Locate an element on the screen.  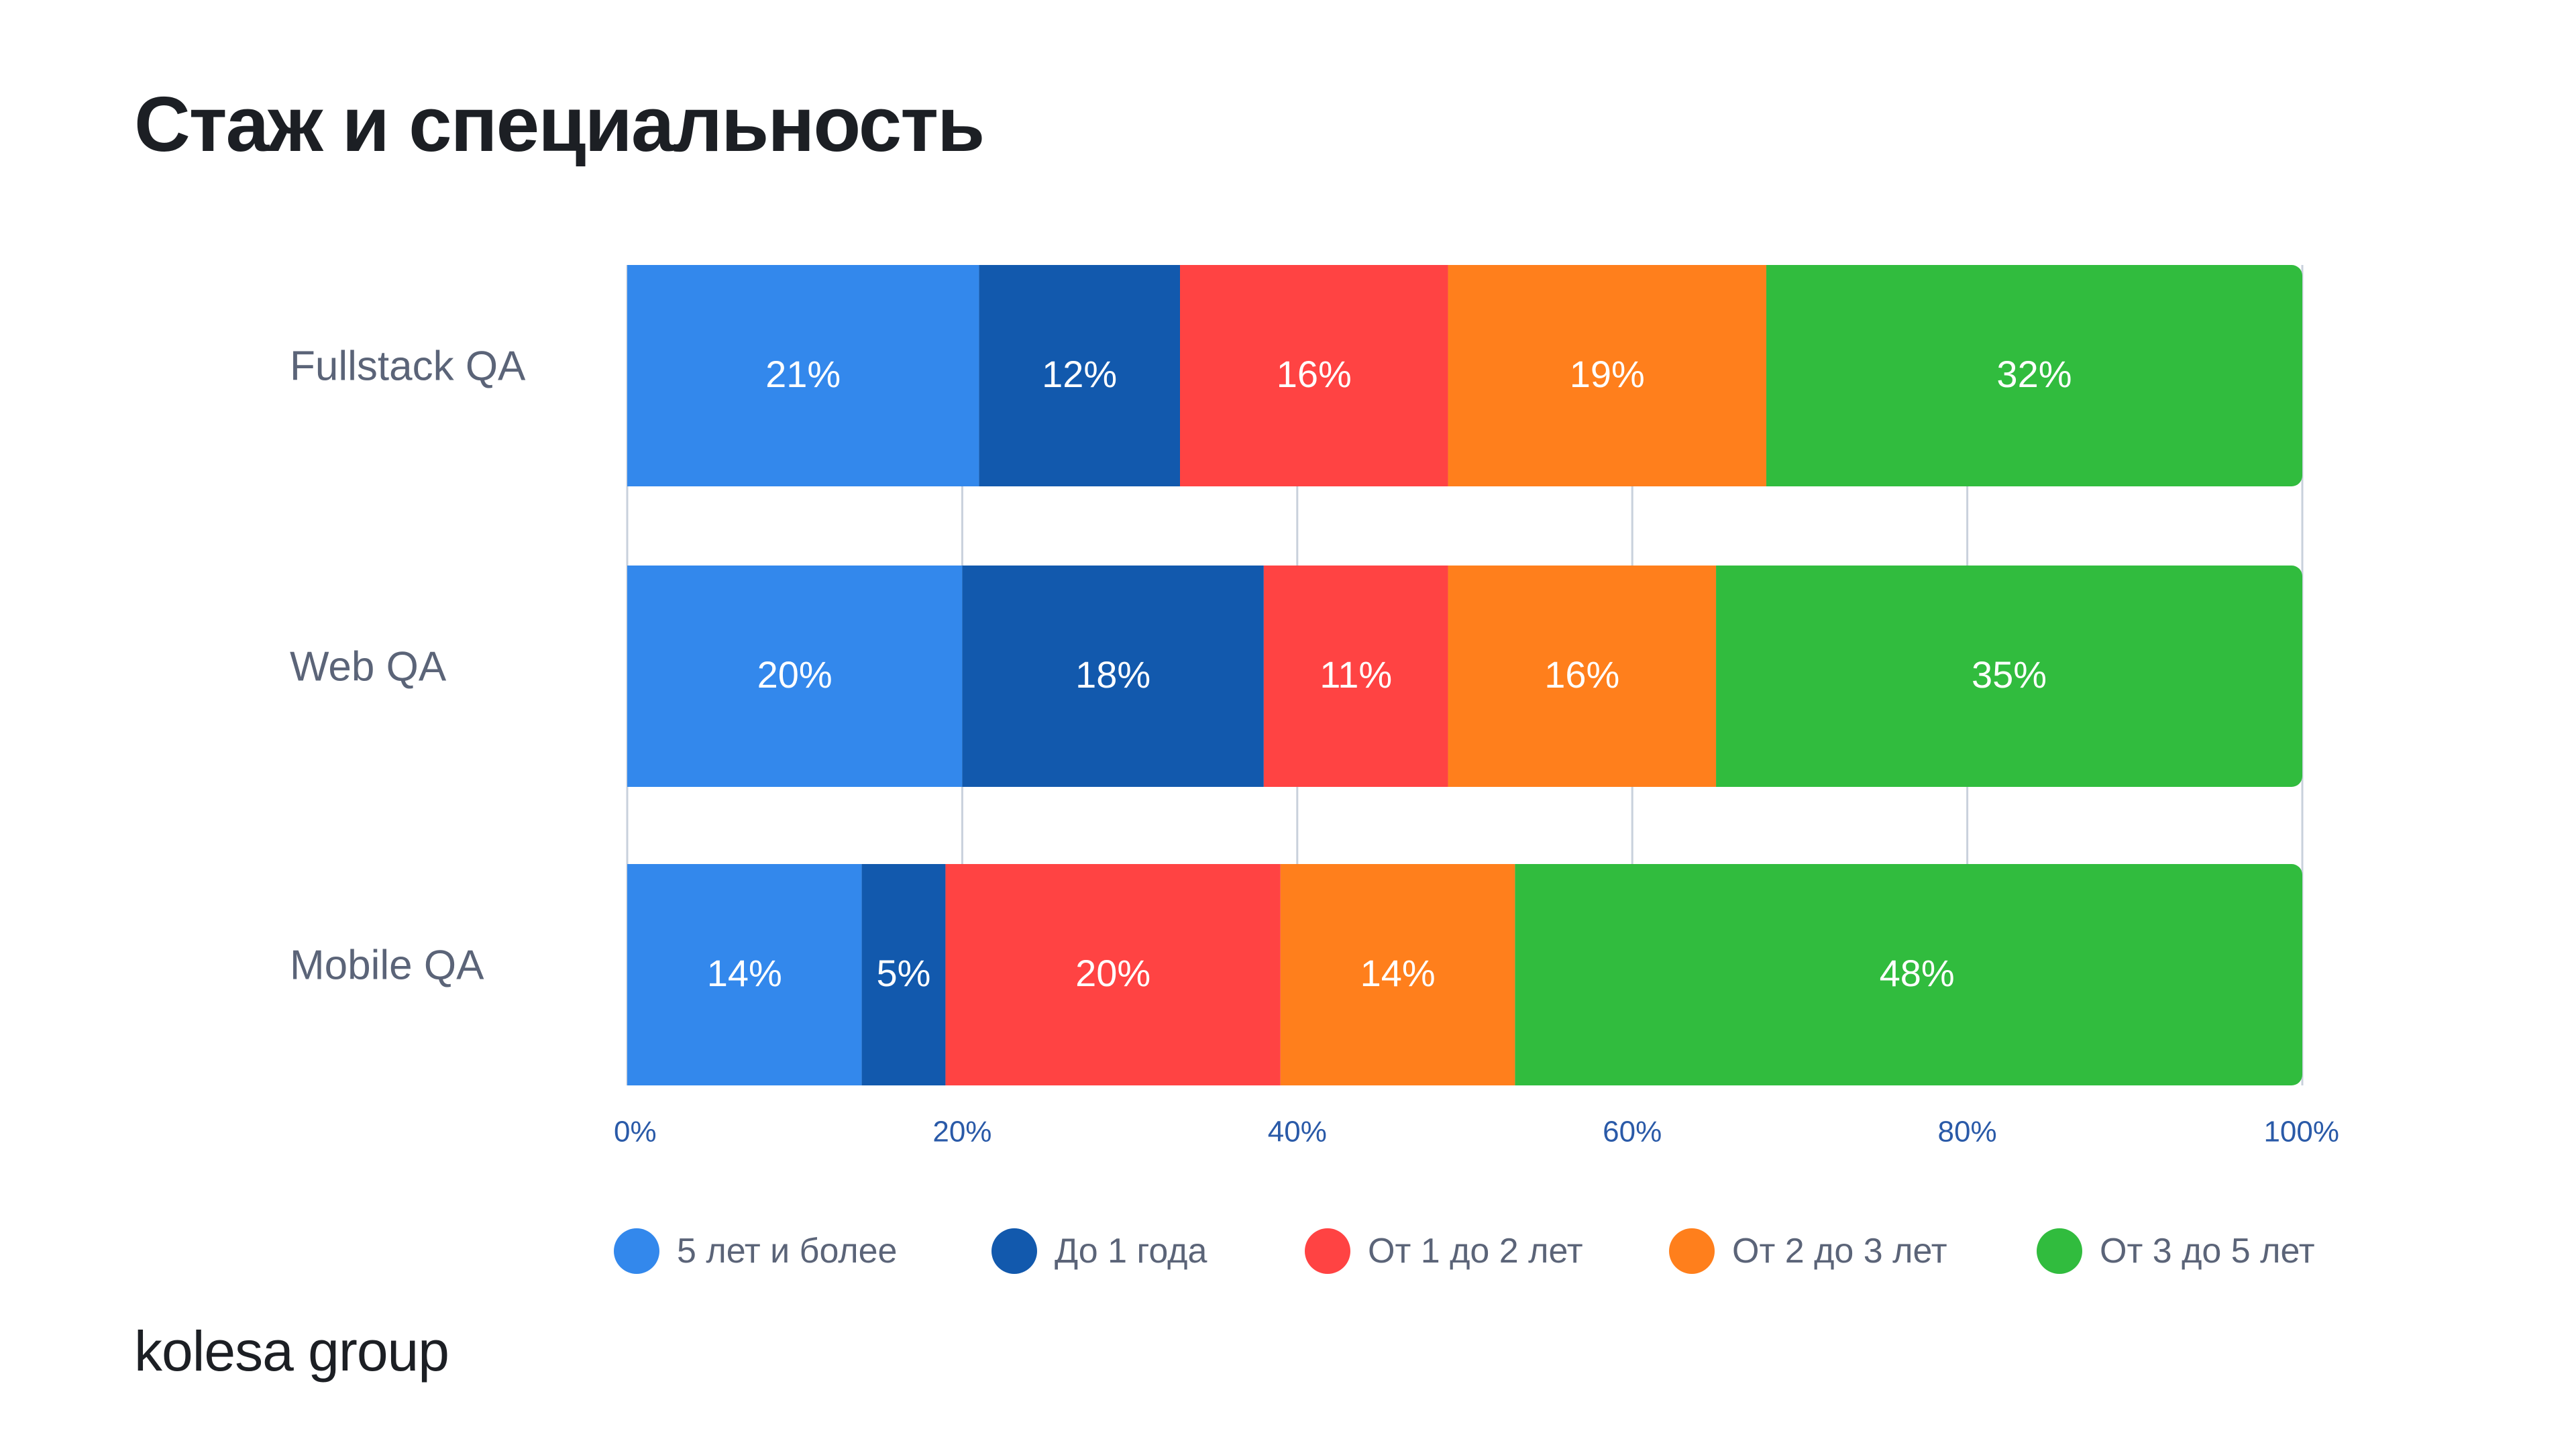
x-tick-label: 60% is located at coordinates (1632, 1132).